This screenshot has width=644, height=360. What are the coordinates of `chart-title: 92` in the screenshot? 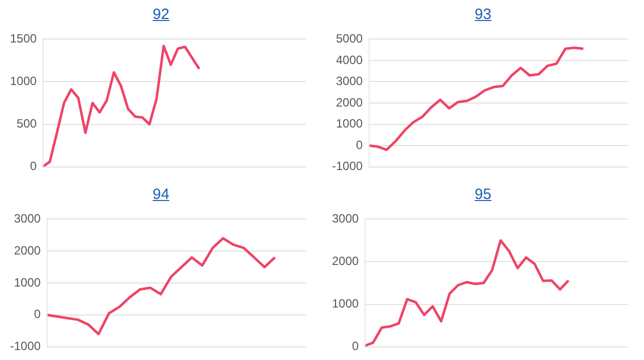 It's located at (161, 14).